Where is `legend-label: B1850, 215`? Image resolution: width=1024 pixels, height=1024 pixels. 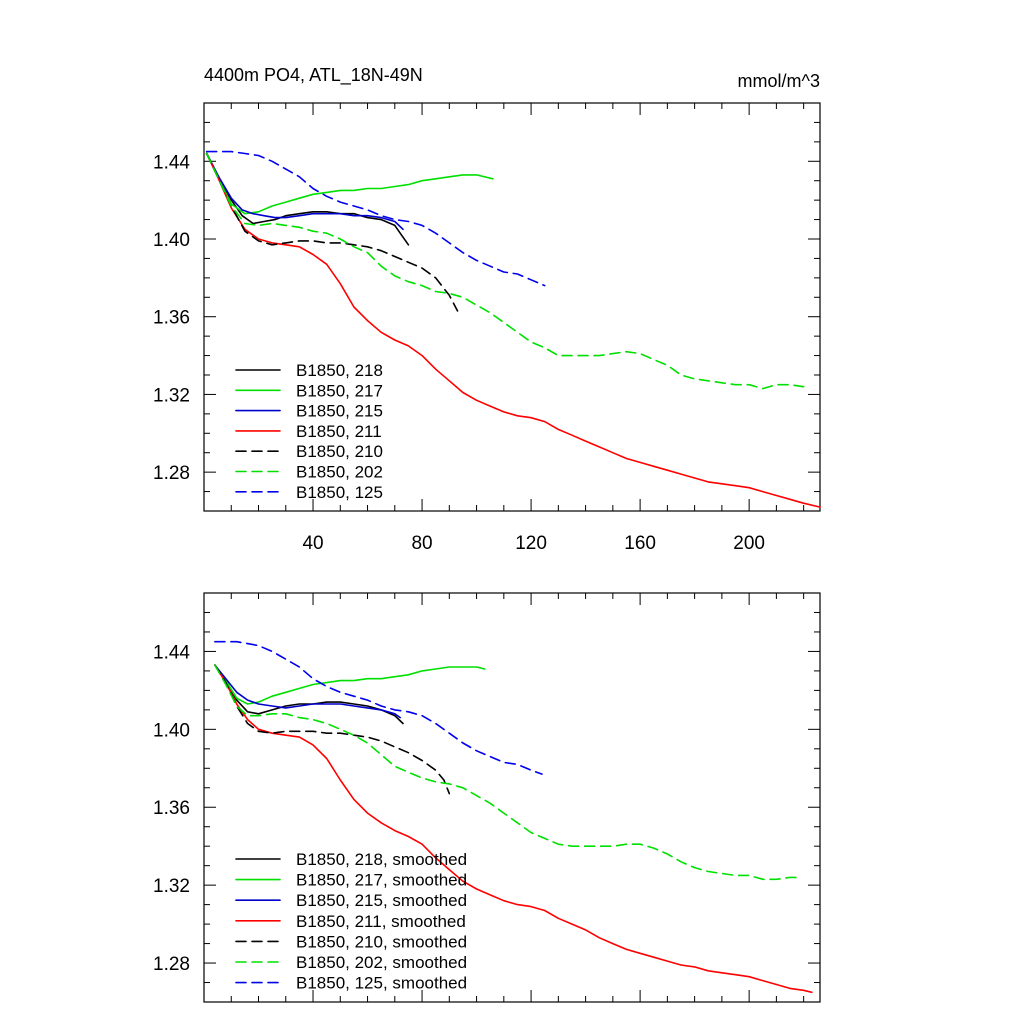
legend-label: B1850, 215 is located at coordinates (339, 411).